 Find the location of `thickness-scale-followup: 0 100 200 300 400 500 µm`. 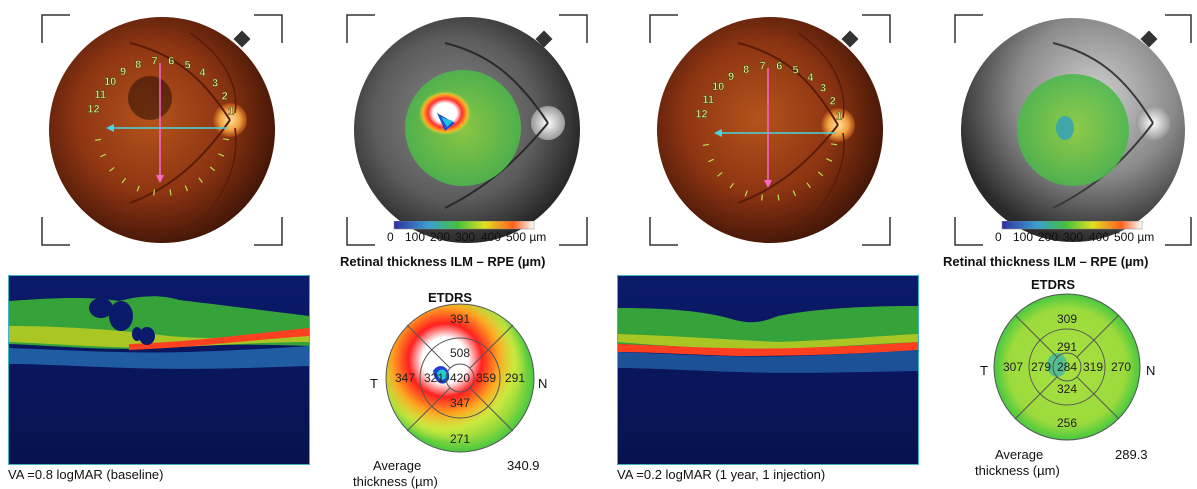

thickness-scale-followup: 0 100 200 300 400 500 µm is located at coordinates (1086, 236).